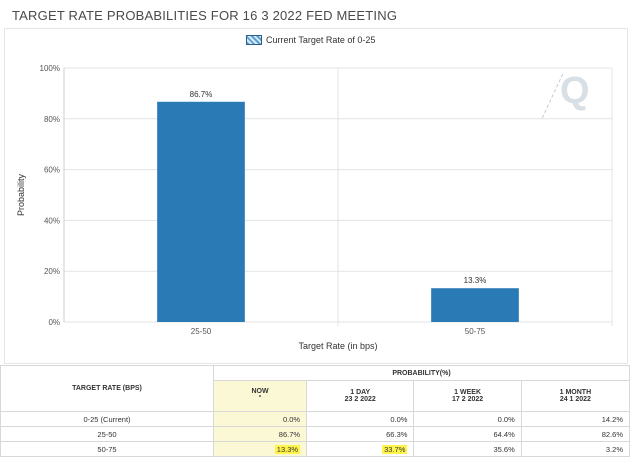 The width and height of the screenshot is (630, 472). I want to click on legend-label: Current Target Rate of 0-25, so click(321, 40).